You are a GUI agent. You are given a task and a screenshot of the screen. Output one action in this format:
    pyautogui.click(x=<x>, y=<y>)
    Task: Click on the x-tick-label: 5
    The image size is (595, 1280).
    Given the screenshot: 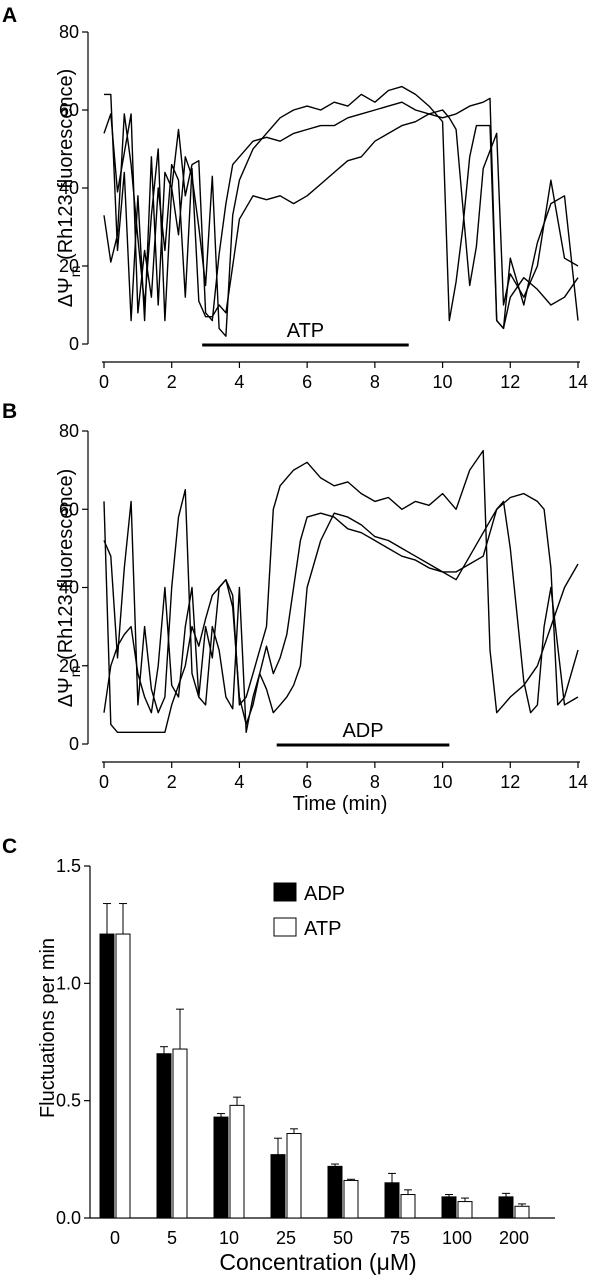 What is the action you would take?
    pyautogui.click(x=172, y=1238)
    